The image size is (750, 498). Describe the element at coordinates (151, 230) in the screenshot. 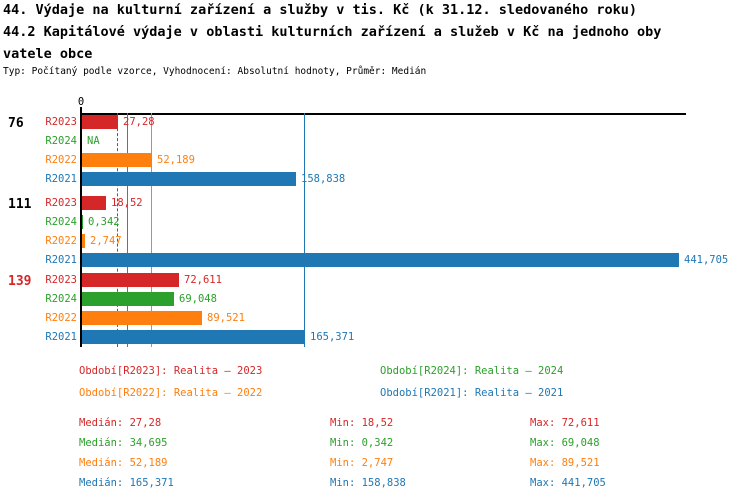

I see `median-line-r2022` at that location.